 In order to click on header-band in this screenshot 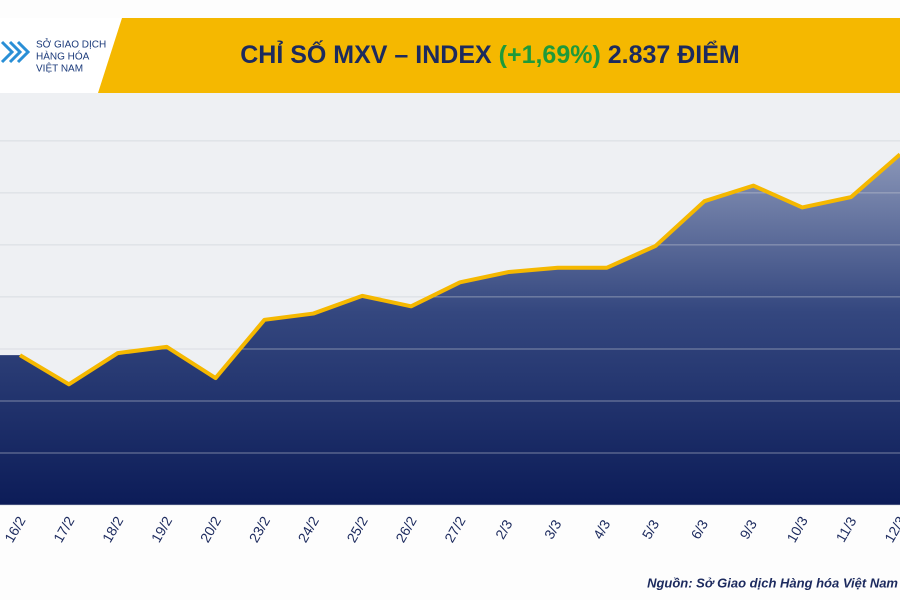, I will do `click(450, 55)`.